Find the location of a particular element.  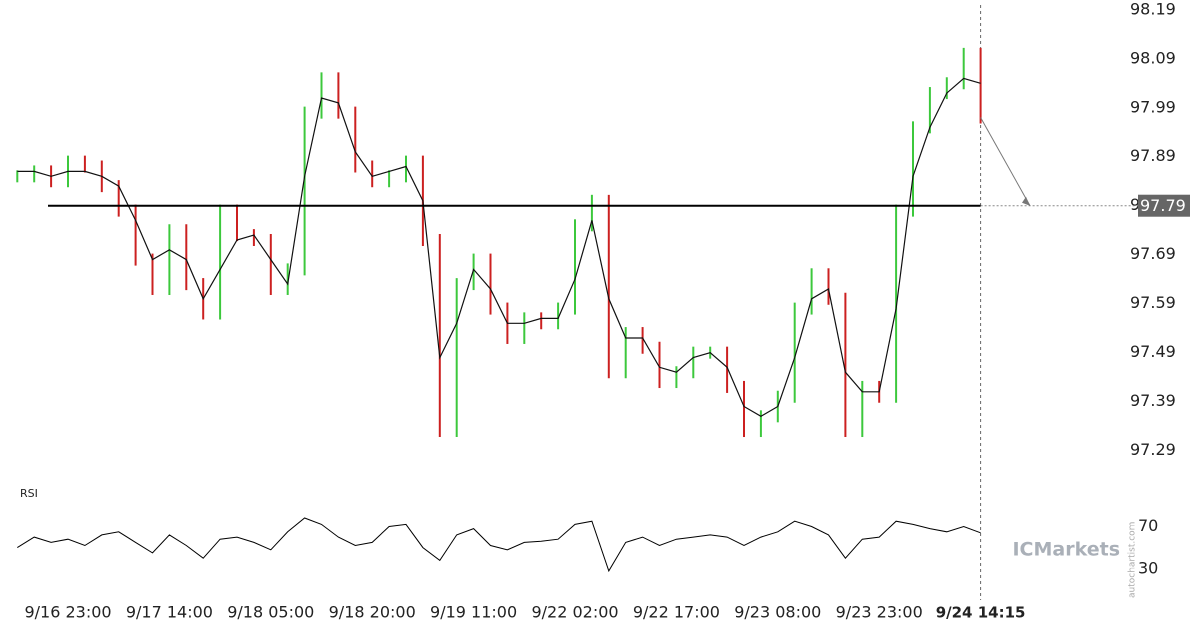

x-tick-label: 9/19 11:00 is located at coordinates (473, 612).